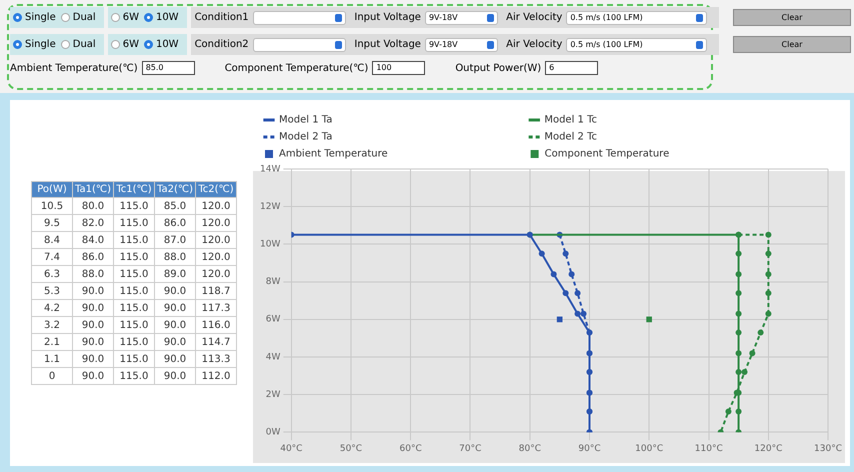 The width and height of the screenshot is (854, 472). Describe the element at coordinates (273, 357) in the screenshot. I see `y-tick-label: 4W` at that location.